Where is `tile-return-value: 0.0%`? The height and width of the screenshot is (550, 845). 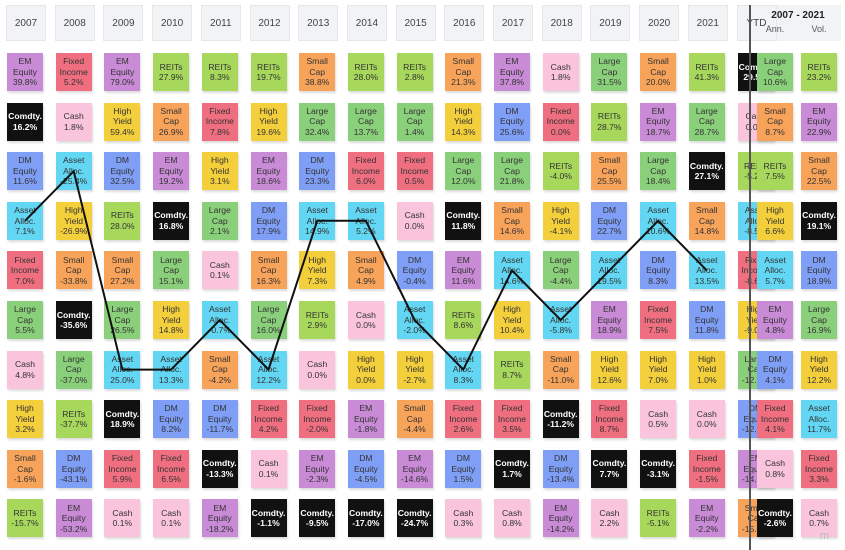 tile-return-value: 0.0% is located at coordinates (414, 225).